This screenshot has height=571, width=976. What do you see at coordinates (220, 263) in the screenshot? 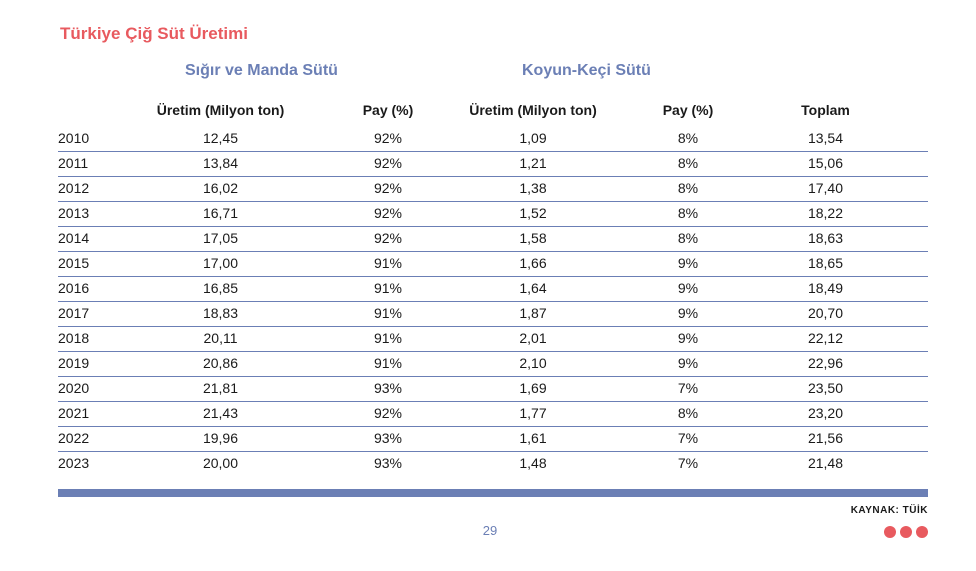
I see `cell-cattle-production: 17,00` at bounding box center [220, 263].